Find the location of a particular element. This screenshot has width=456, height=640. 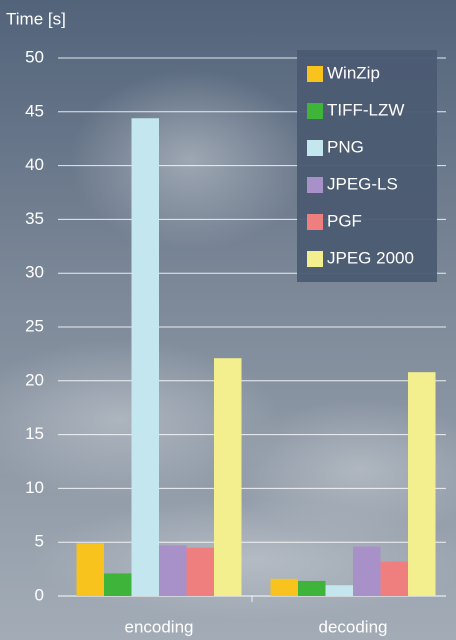

cloud is located at coordinates (190, 160).